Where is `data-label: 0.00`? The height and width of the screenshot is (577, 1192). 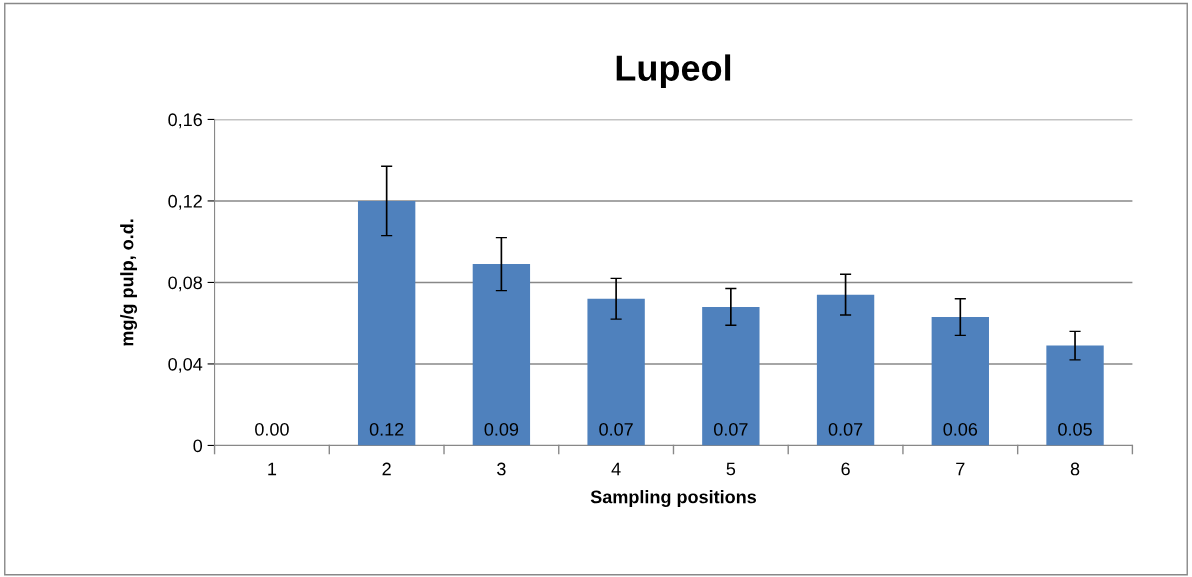
data-label: 0.00 is located at coordinates (272, 429).